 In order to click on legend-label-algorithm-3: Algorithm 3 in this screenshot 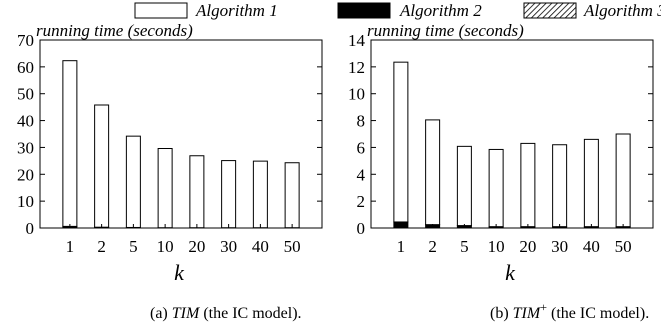, I will do `click(622, 10)`.